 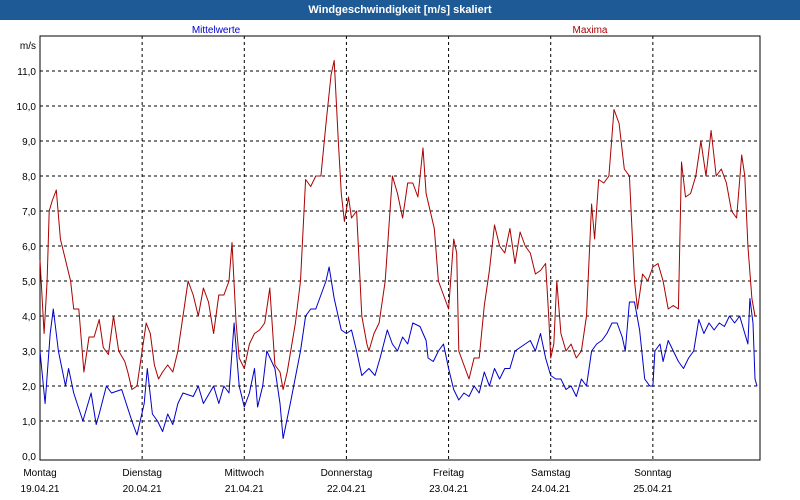 What do you see at coordinates (400, 10) in the screenshot?
I see `window-title: Windgeschwindigkeit [m/s] skaliert` at bounding box center [400, 10].